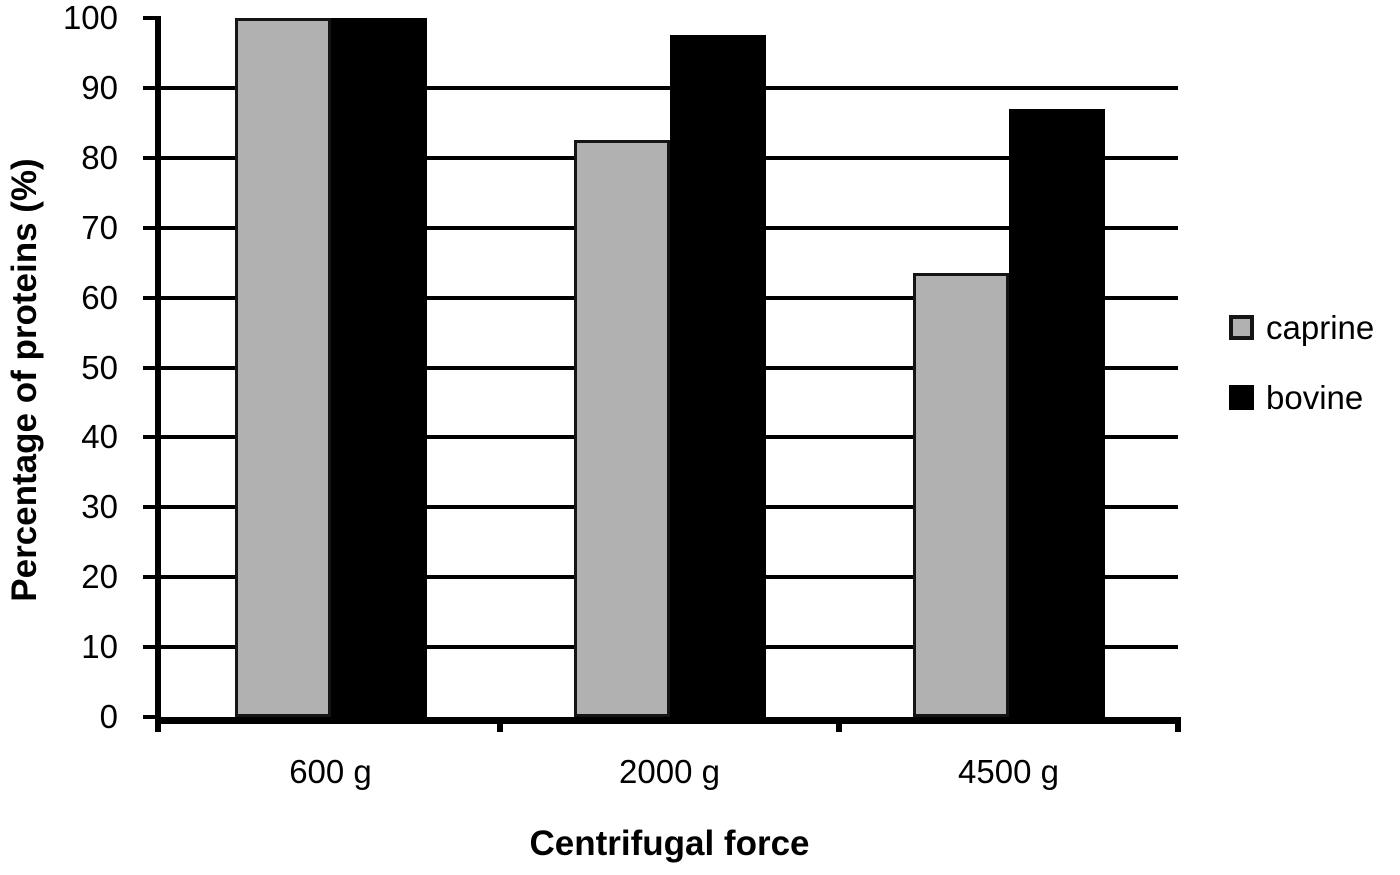 The height and width of the screenshot is (875, 1400). Describe the element at coordinates (1056, 412) in the screenshot. I see `bar-bovine-4500-g` at that location.